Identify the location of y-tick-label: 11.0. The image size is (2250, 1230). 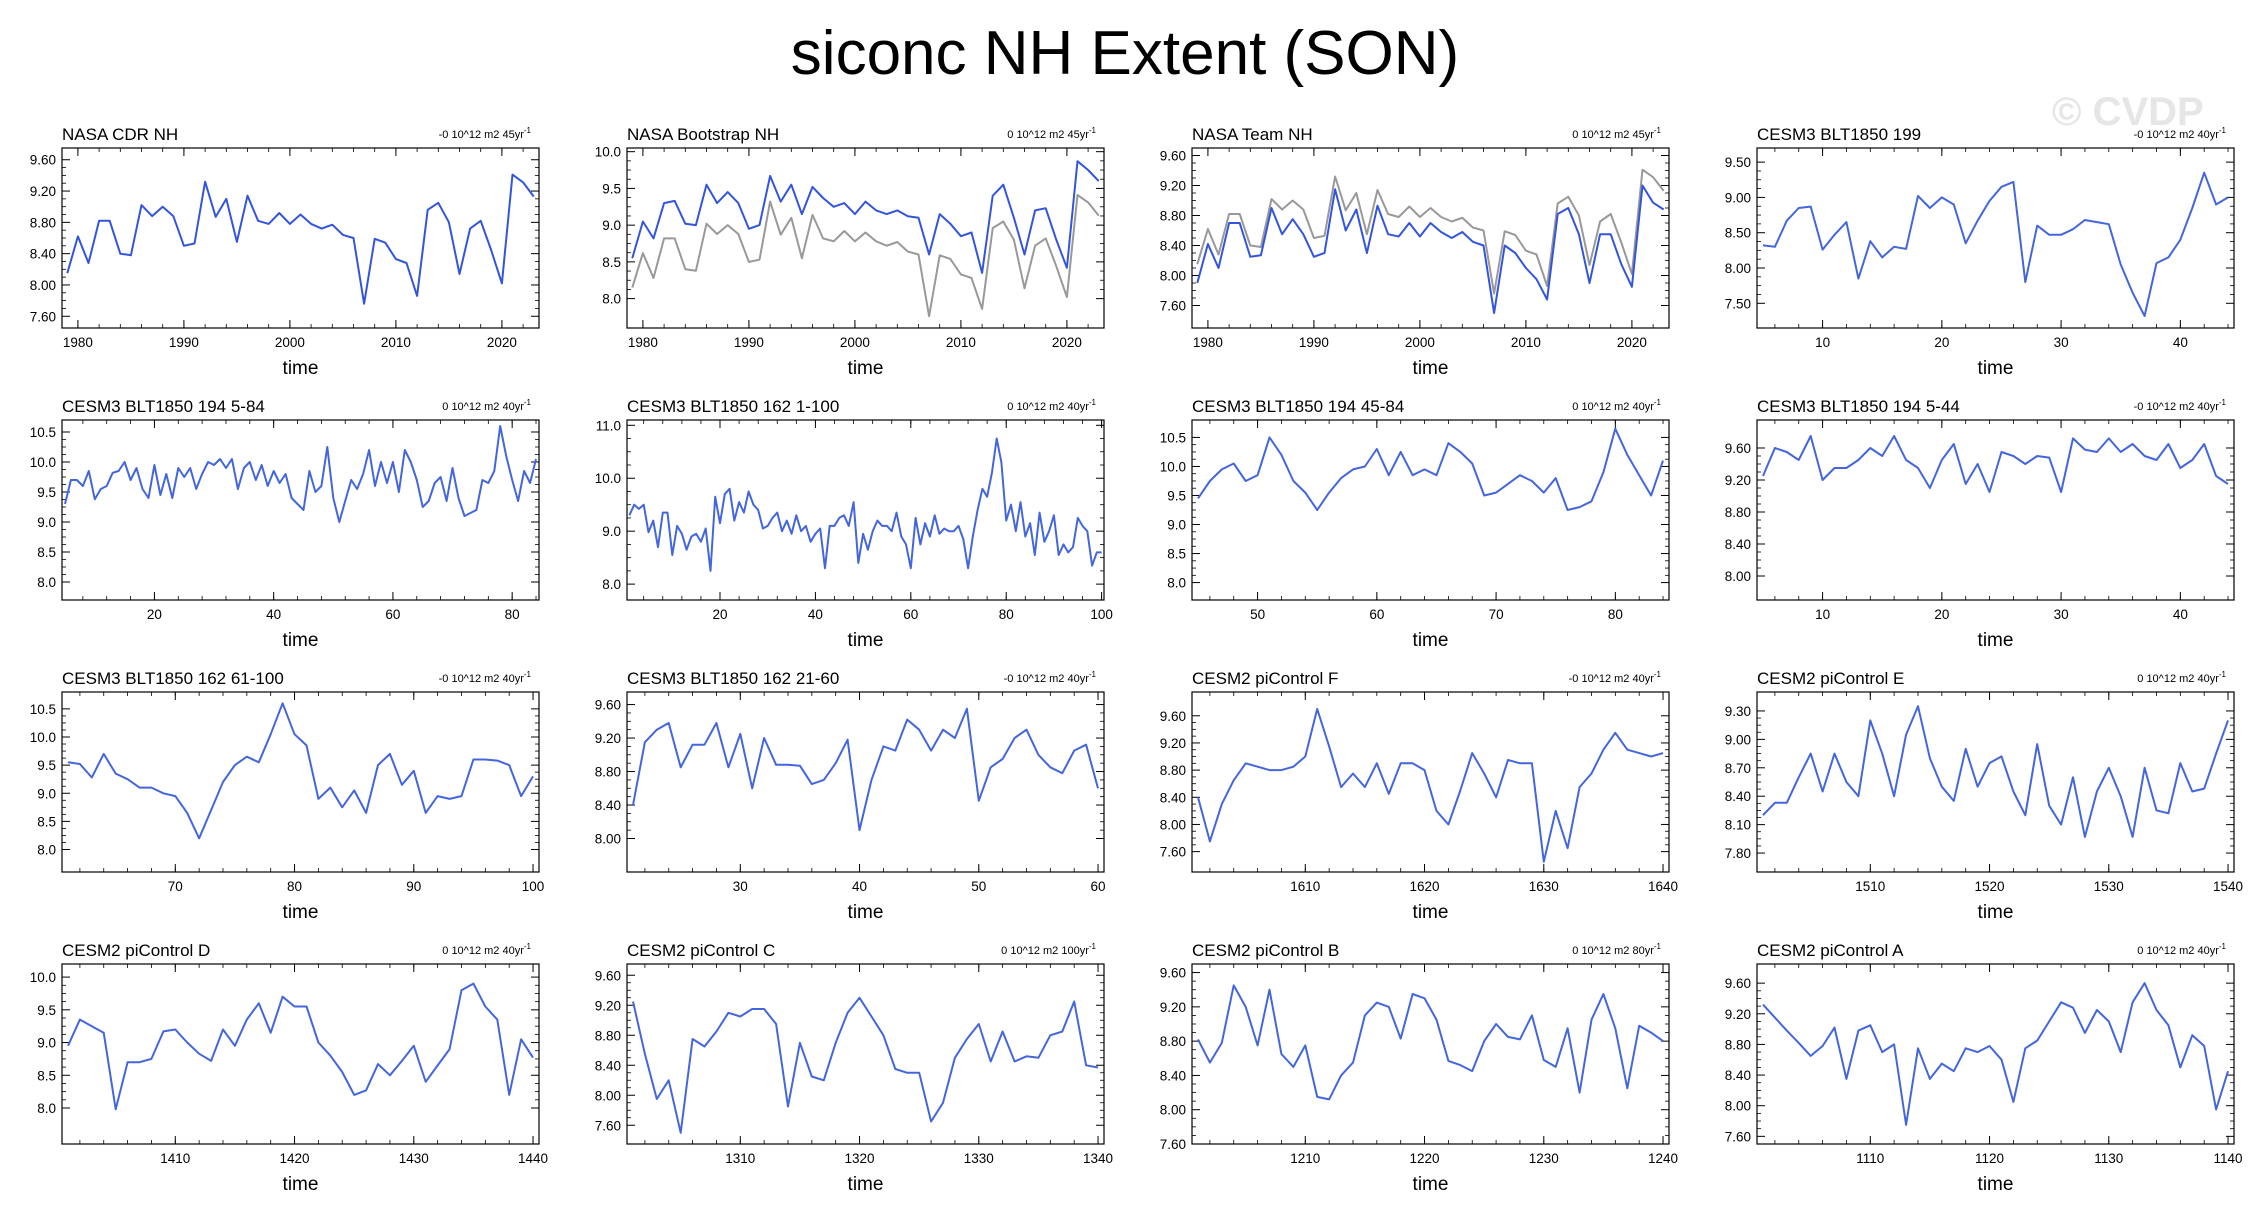
(608, 425).